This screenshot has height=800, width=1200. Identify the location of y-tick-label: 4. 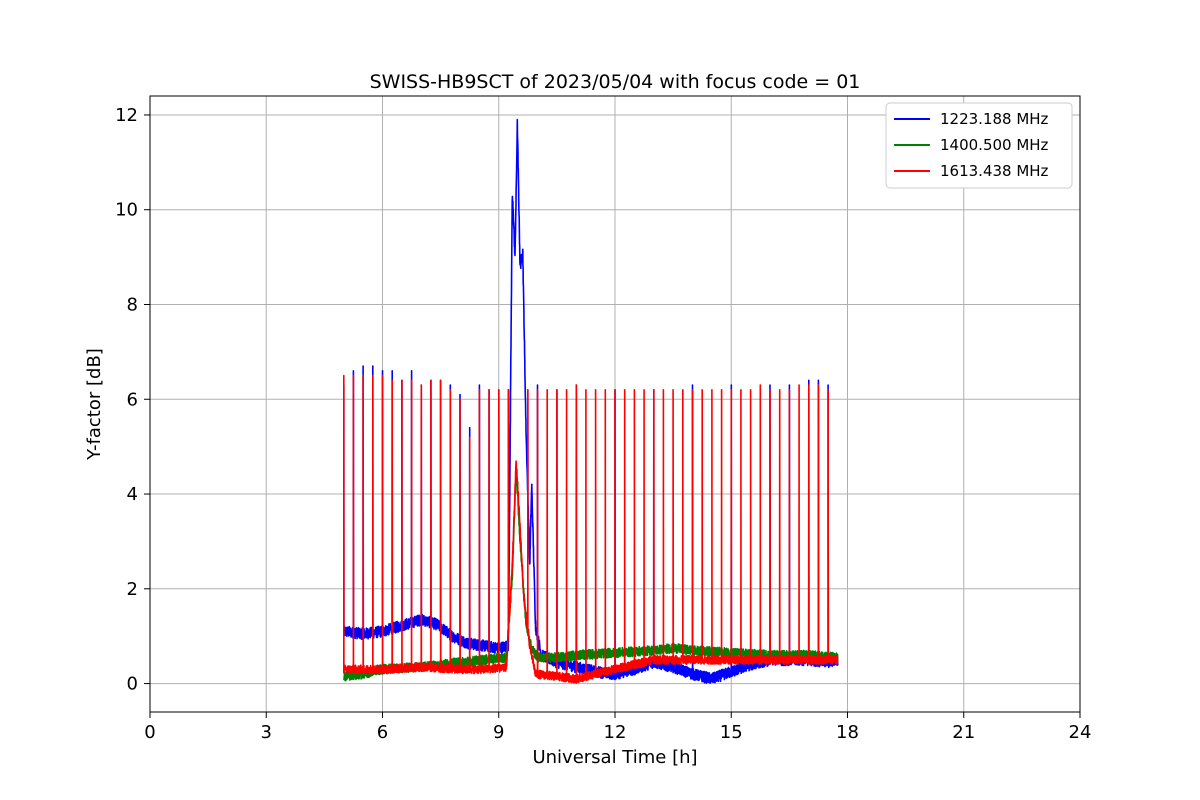
(132, 494).